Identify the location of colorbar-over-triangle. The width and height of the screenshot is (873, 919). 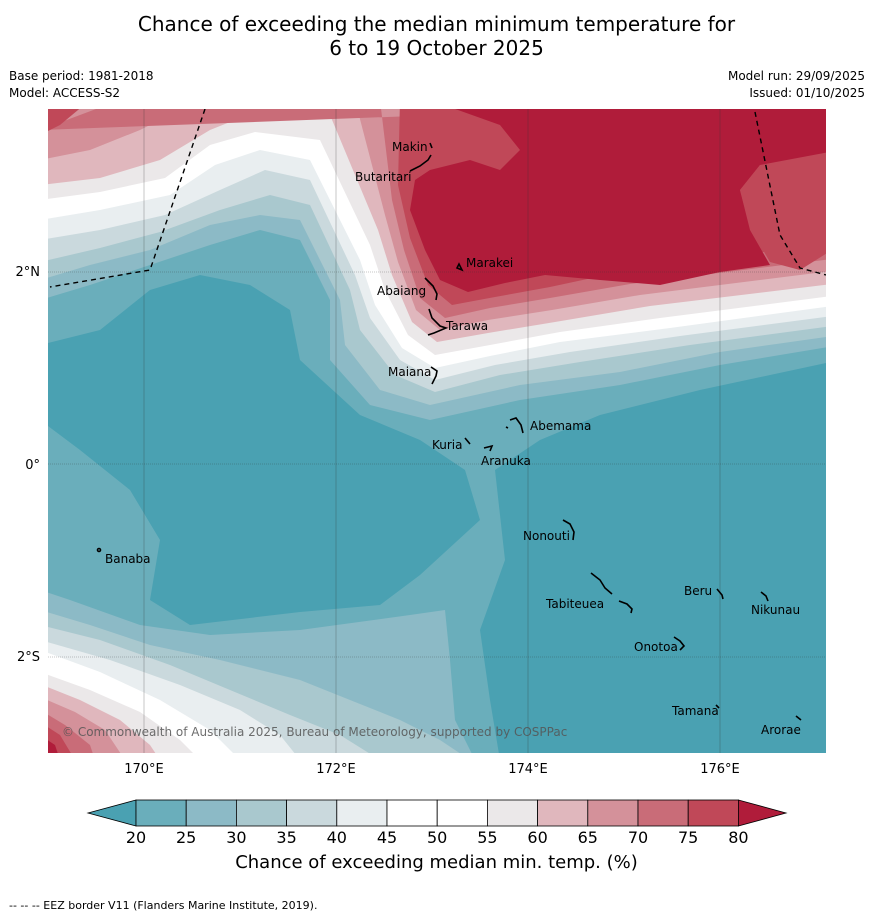
(763, 813).